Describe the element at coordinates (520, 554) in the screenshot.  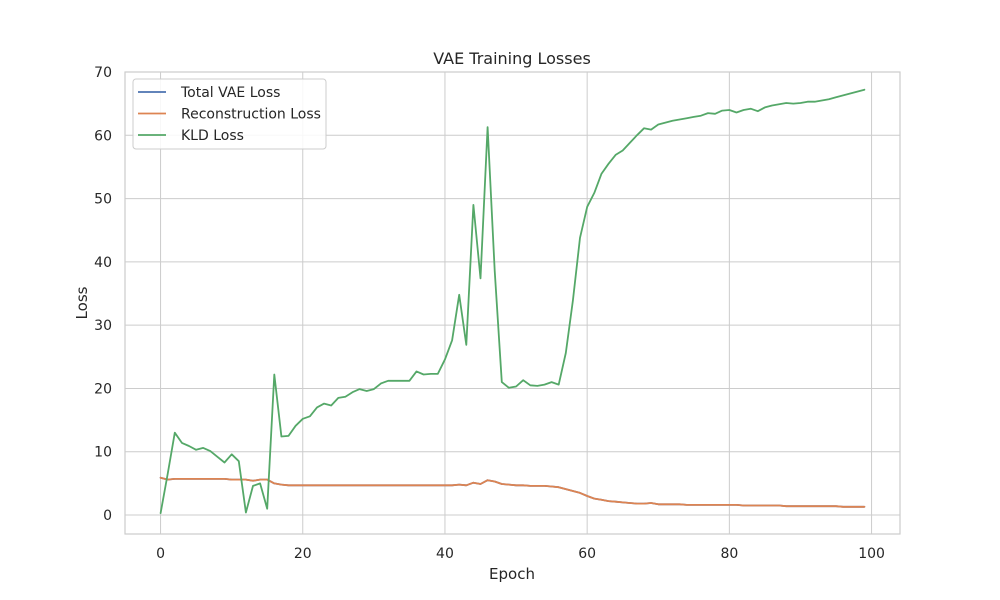
I see `x-tick-labels: 0 20 40 60 80 100` at that location.